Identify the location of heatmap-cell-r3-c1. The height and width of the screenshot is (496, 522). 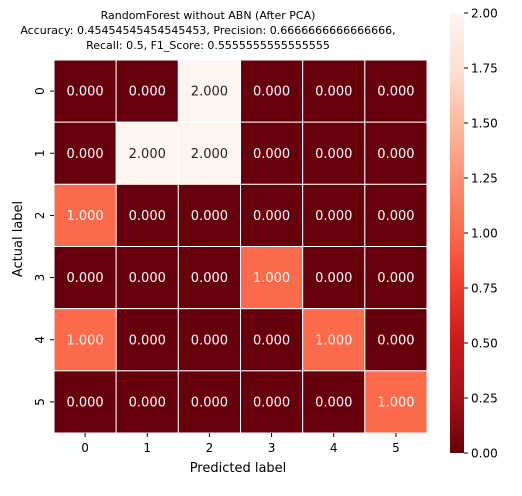
(147, 278).